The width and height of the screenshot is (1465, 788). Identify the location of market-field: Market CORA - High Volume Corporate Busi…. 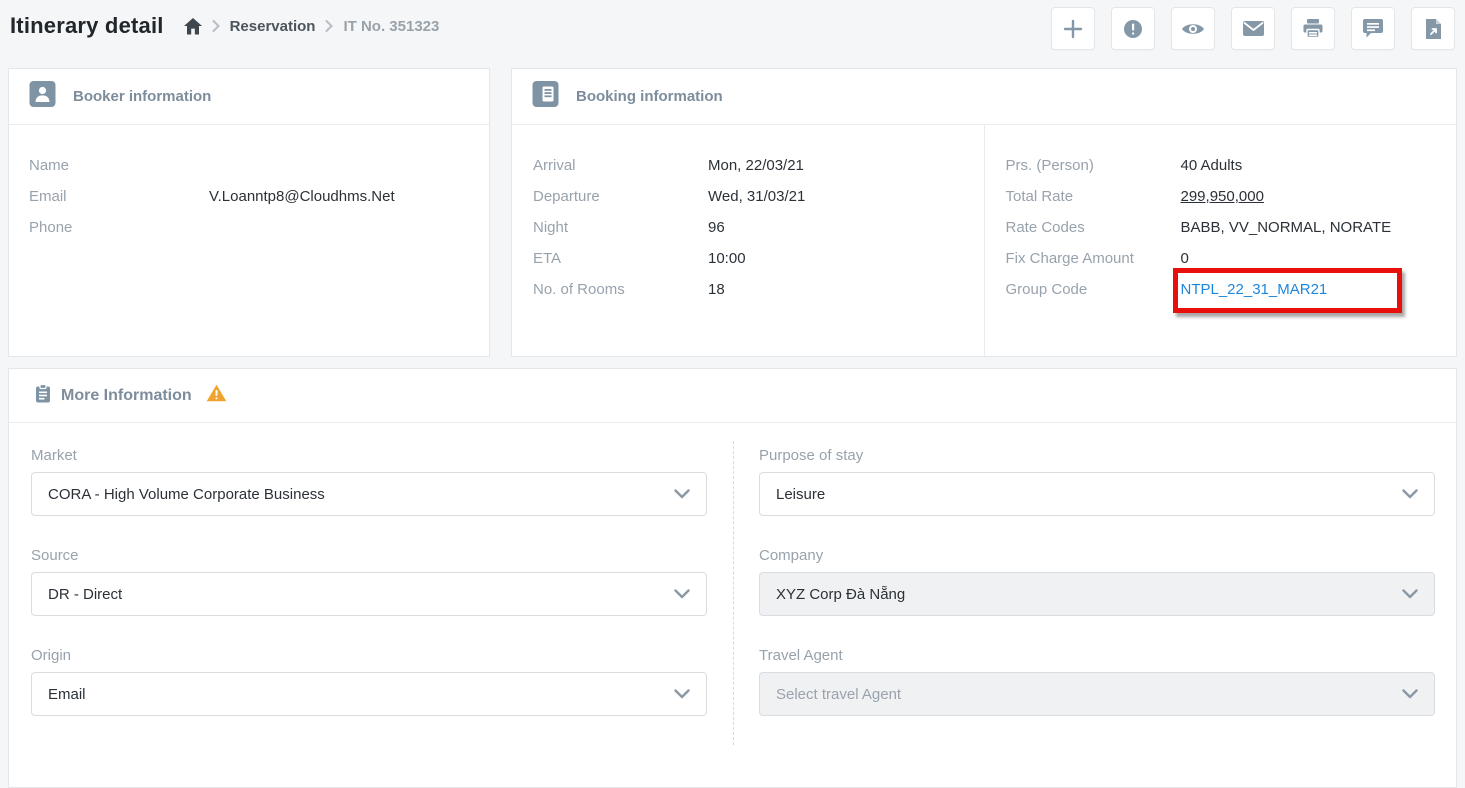
(369, 481).